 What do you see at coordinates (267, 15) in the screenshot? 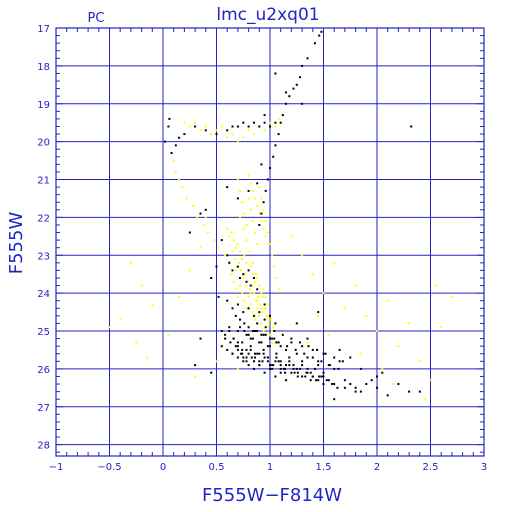
I see `chart-title: lmc_u2xq01` at bounding box center [267, 15].